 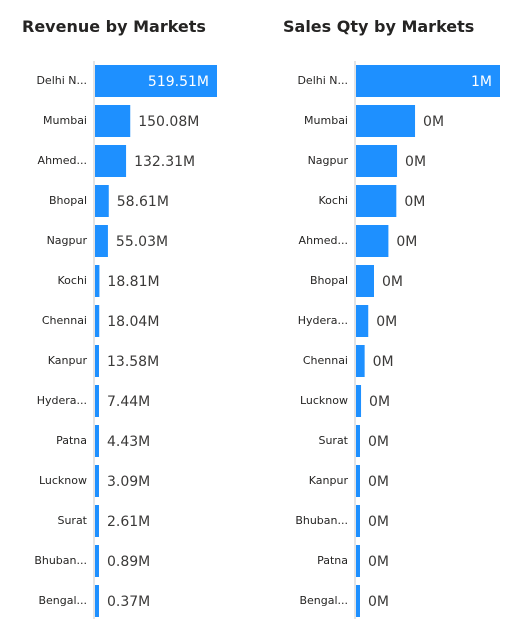 What do you see at coordinates (325, 360) in the screenshot?
I see `sales-qty-category-label: Chennai` at bounding box center [325, 360].